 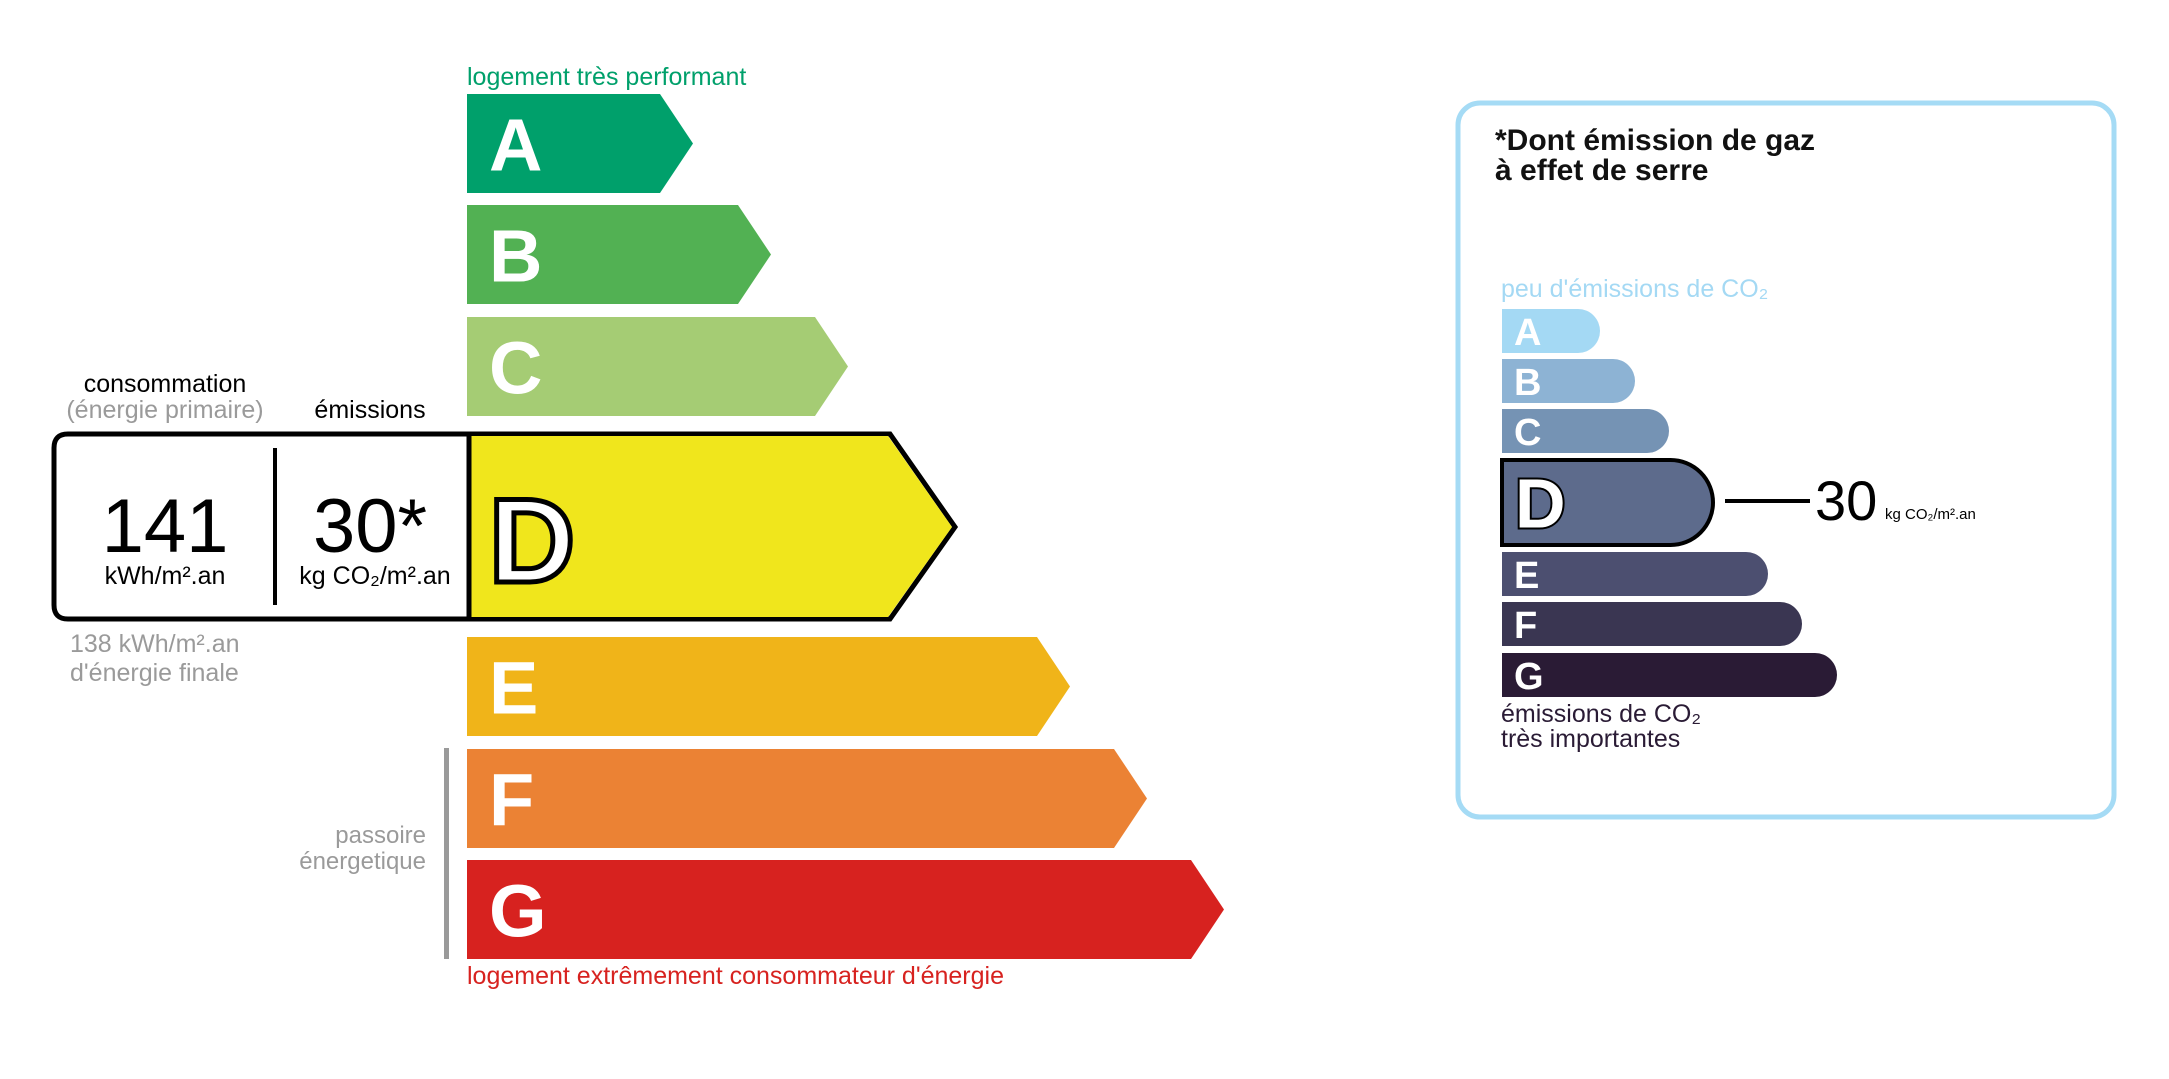 I want to click on energy-letter-e: E, so click(x=513, y=688).